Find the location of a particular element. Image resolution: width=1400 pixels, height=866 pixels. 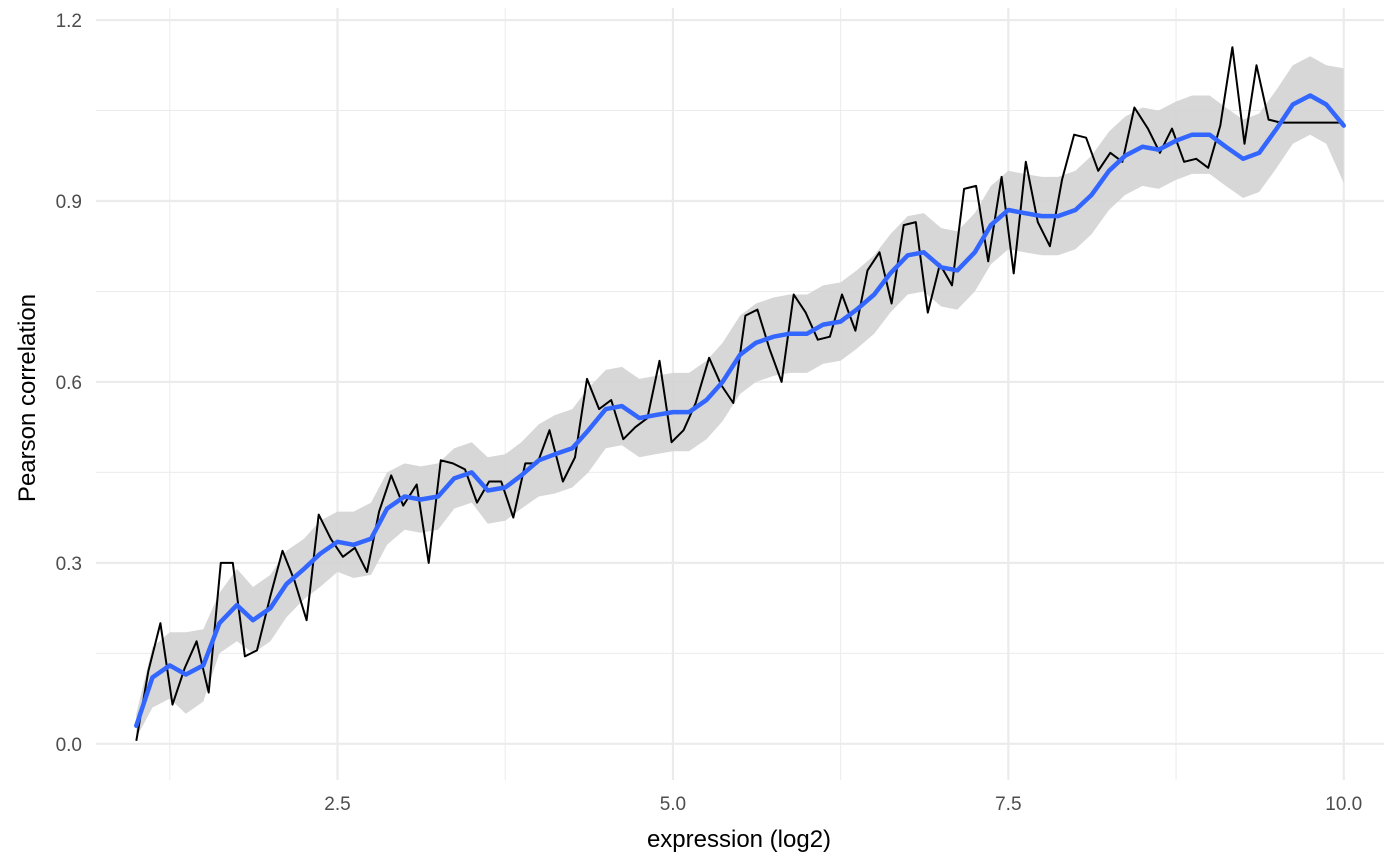

y-axis-tick-labels: 0.0 0.3 0.6 0.9 1.2 is located at coordinates (69, 383).